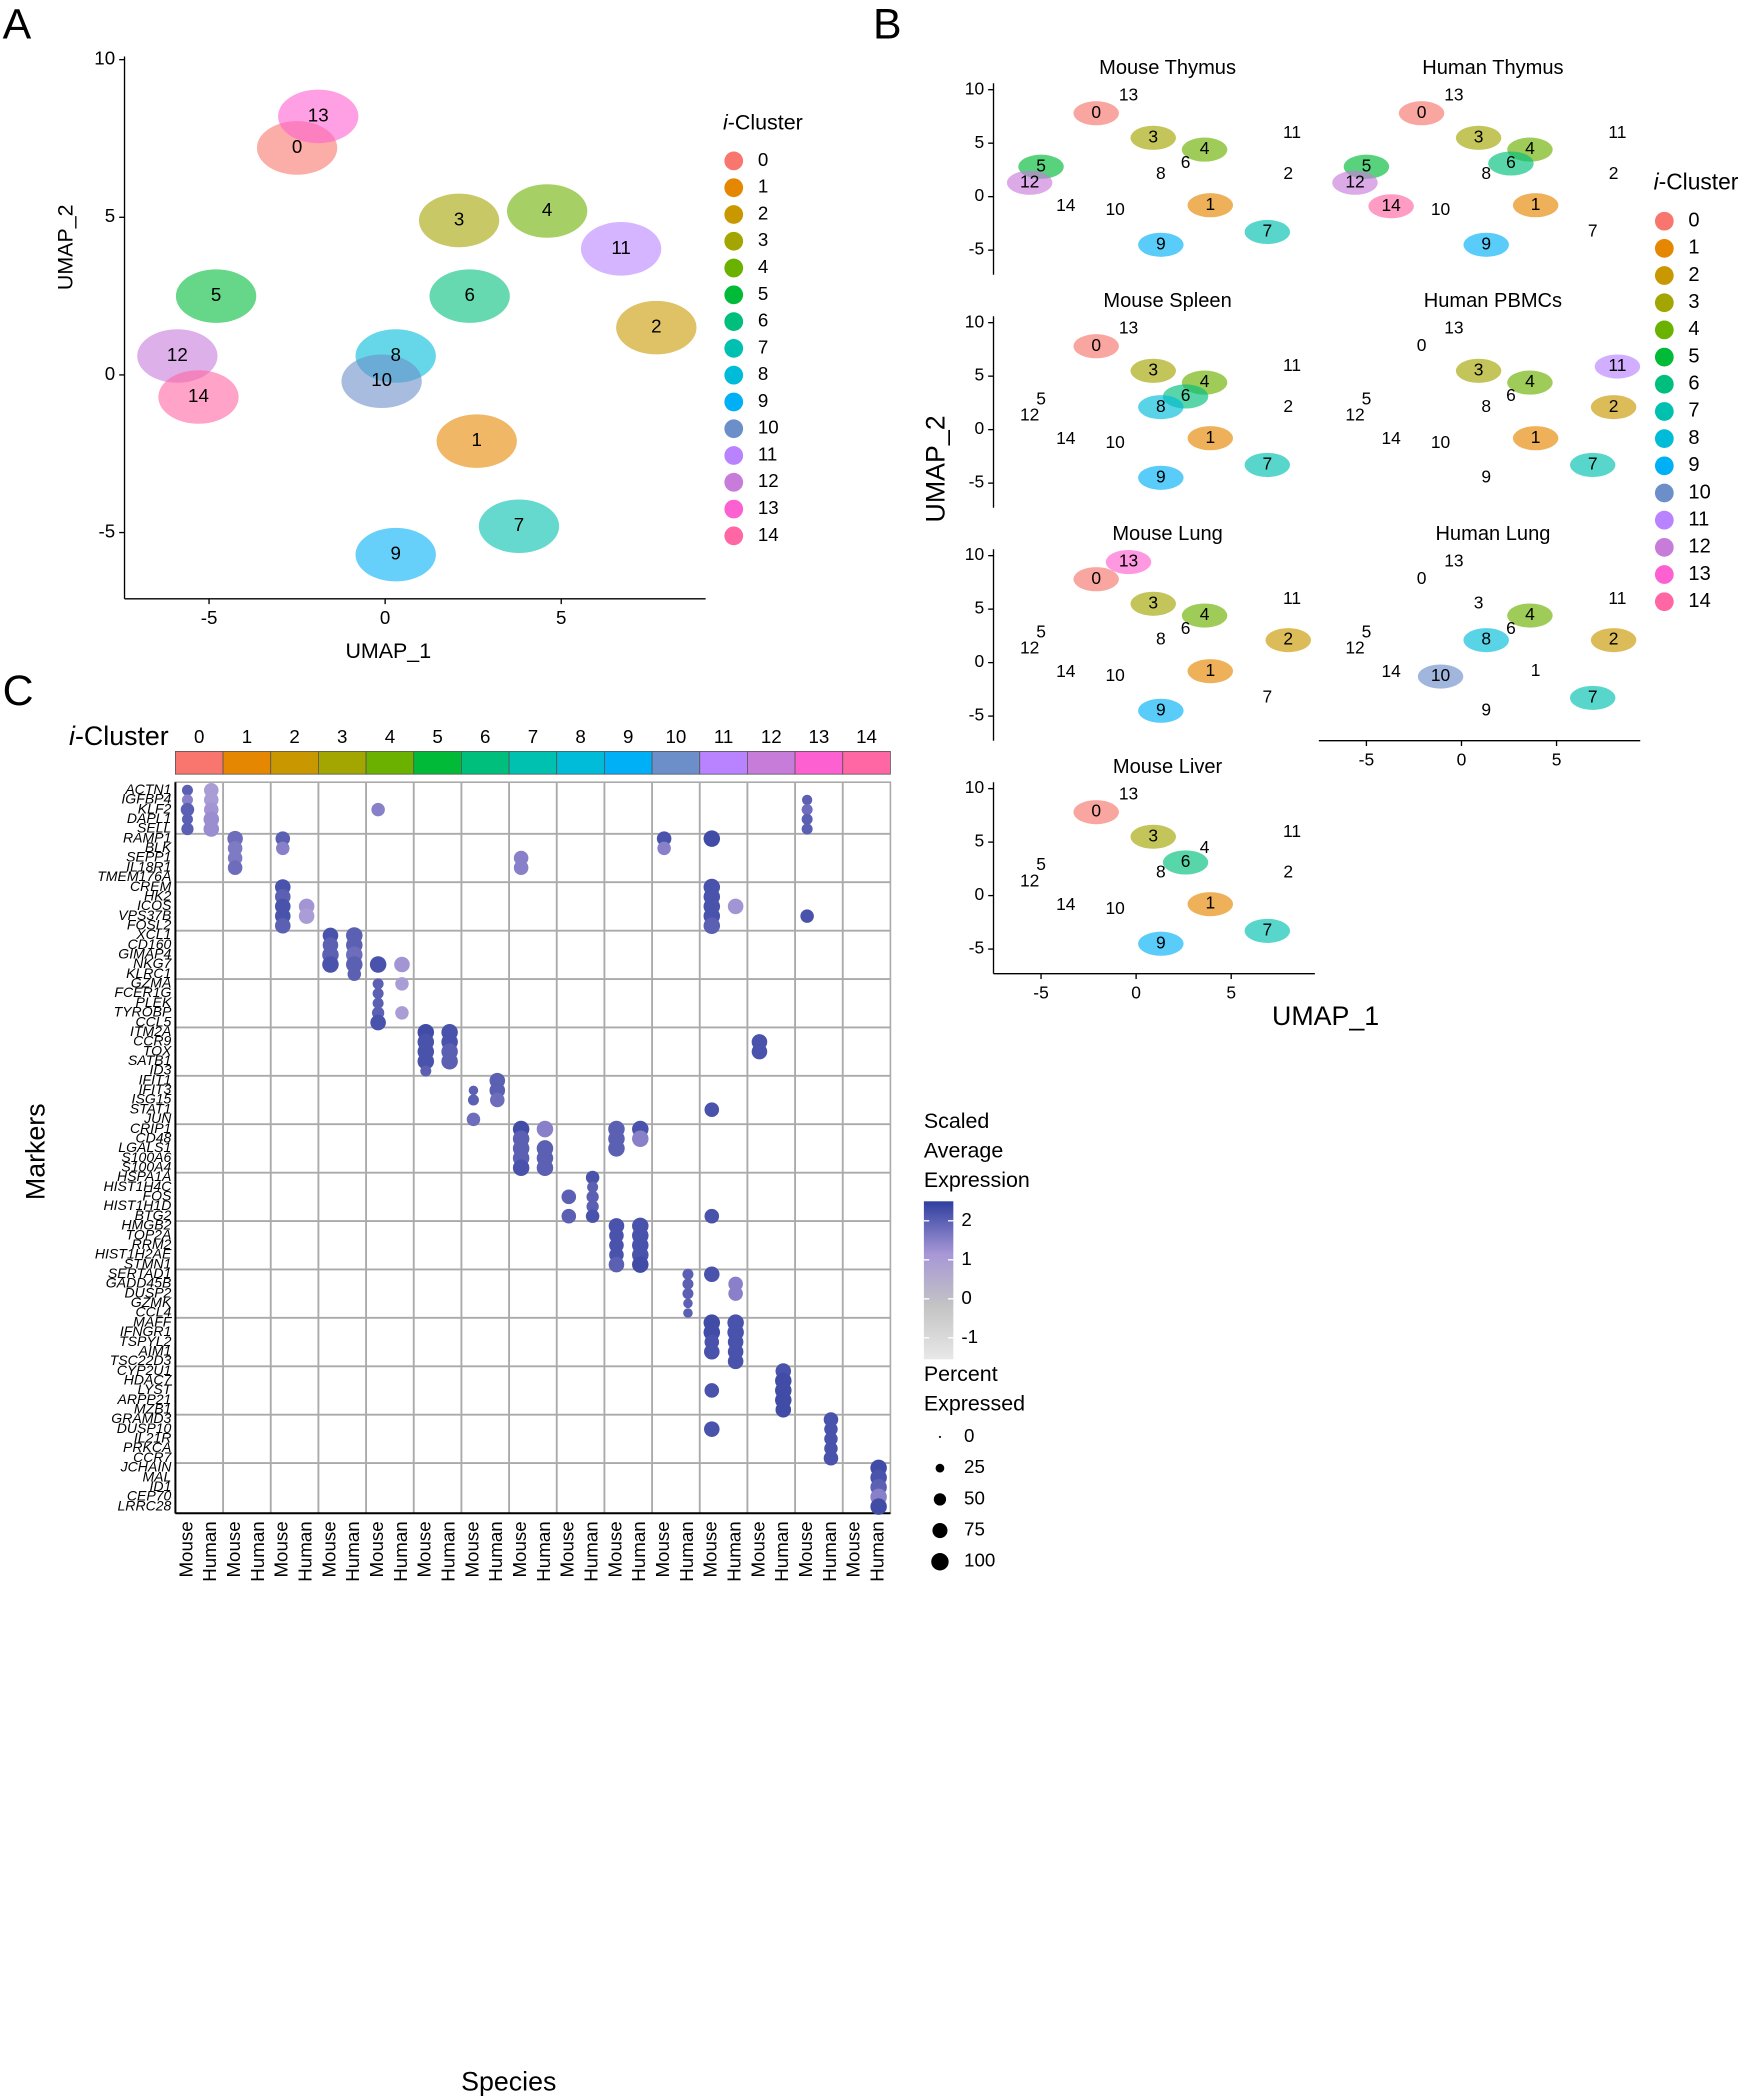  What do you see at coordinates (139, 1273) in the screenshot?
I see `gene-label: SERTAD1` at bounding box center [139, 1273].